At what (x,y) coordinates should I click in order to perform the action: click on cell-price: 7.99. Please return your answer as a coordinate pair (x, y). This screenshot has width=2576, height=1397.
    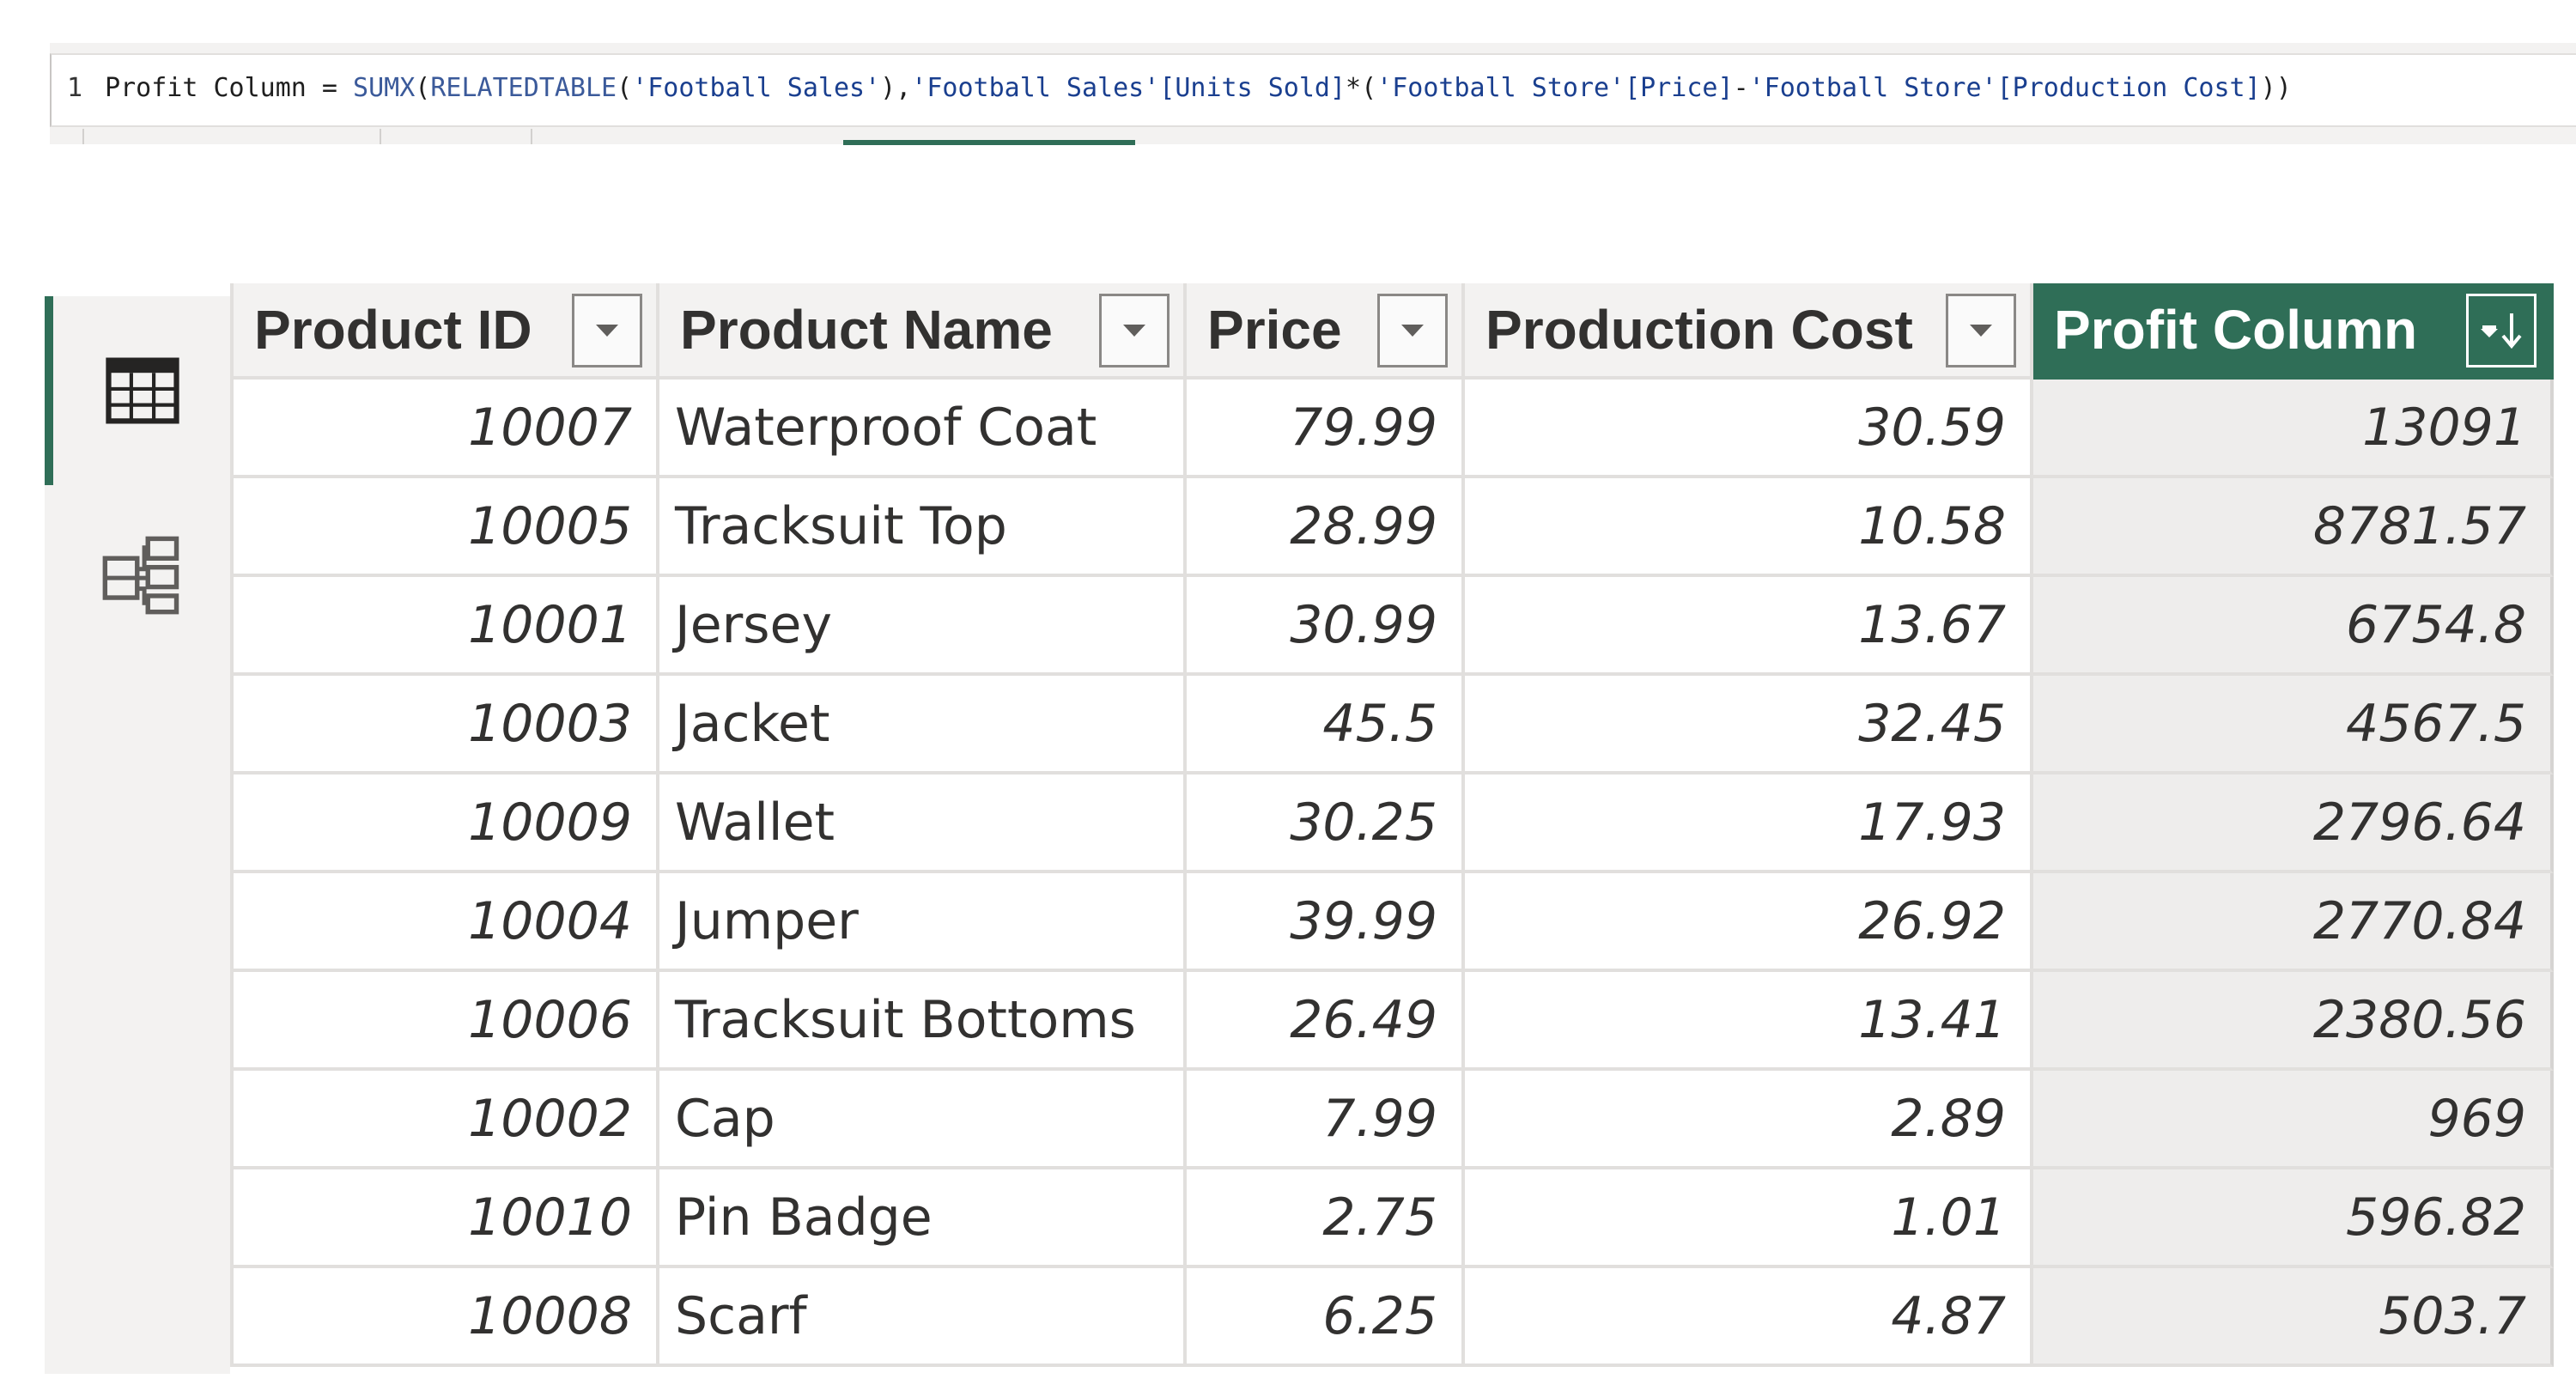
    Looking at the image, I should click on (1326, 1120).